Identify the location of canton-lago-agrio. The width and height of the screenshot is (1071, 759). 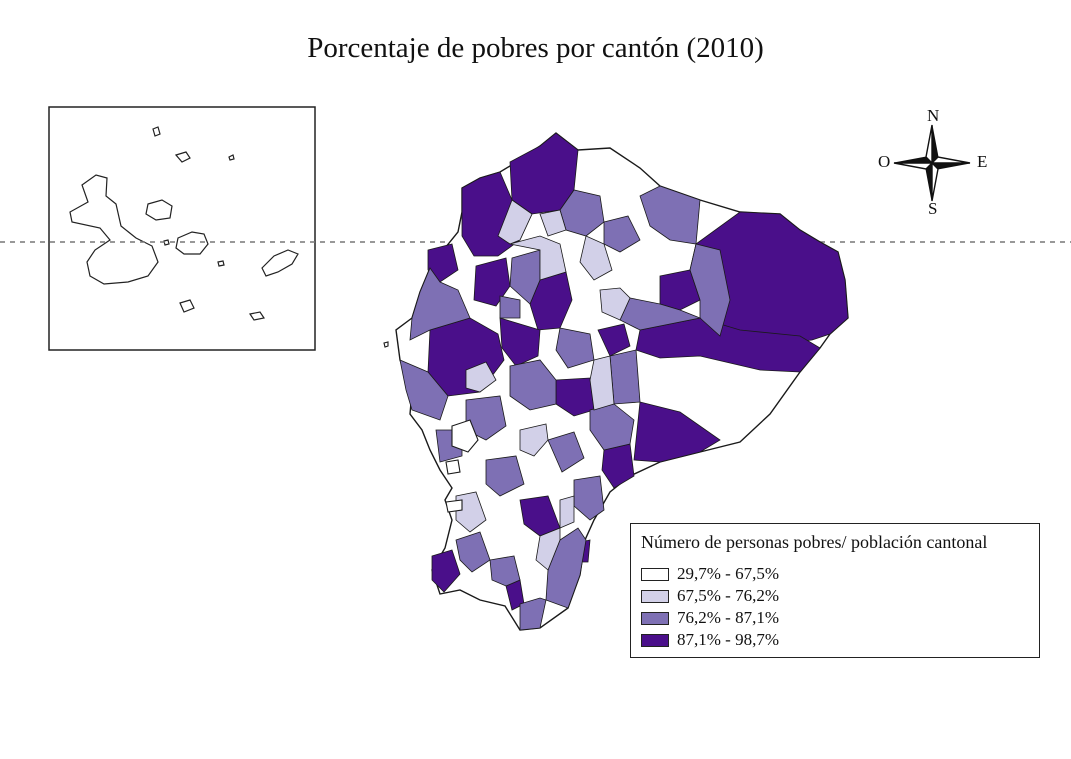
(710, 290).